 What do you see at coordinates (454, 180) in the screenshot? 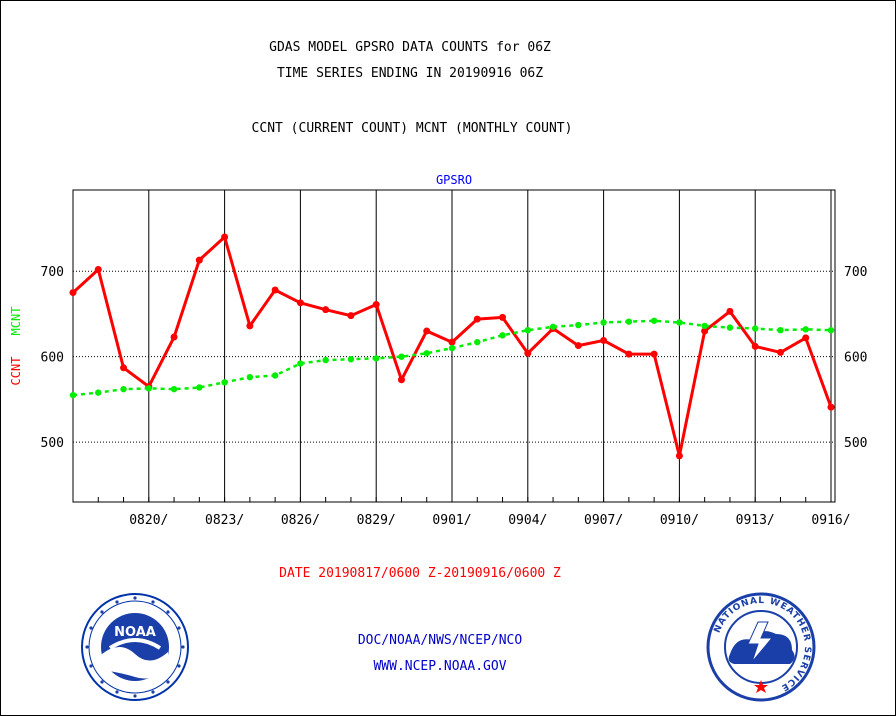
I see `panel-title: GPSRO` at bounding box center [454, 180].